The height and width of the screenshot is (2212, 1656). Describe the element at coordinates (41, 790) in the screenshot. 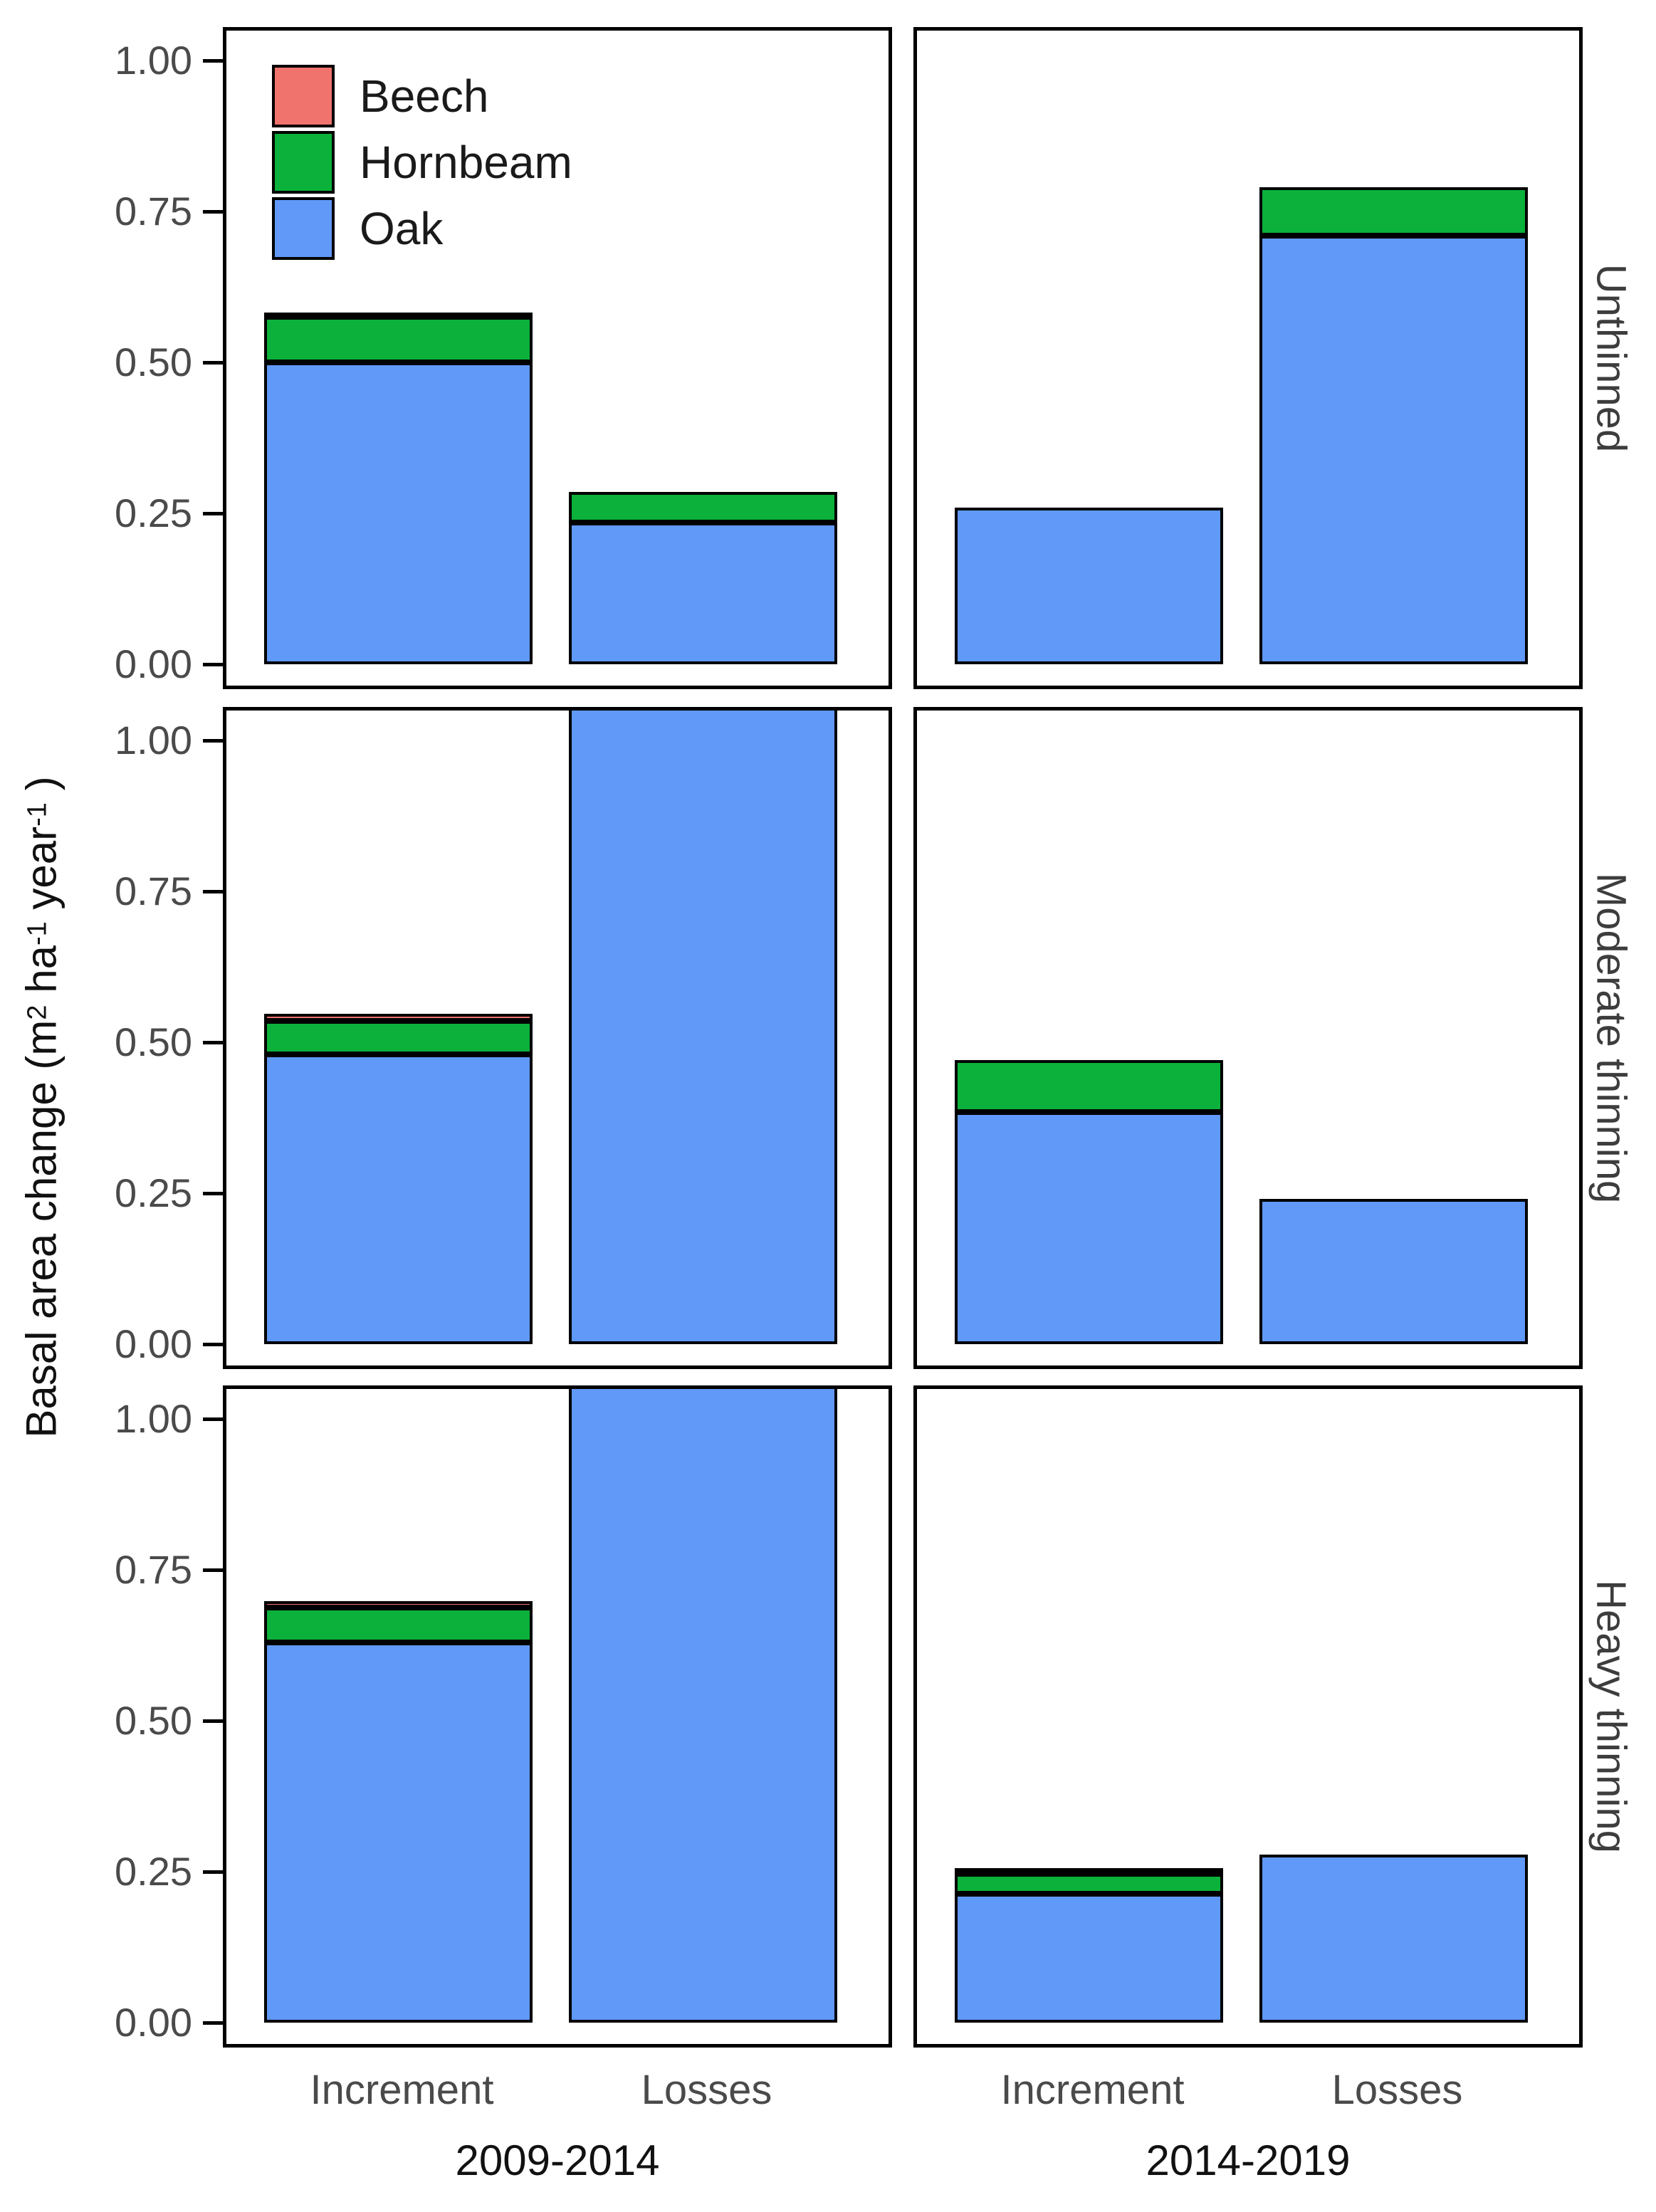

I see `y-axis-title-text: )` at that location.